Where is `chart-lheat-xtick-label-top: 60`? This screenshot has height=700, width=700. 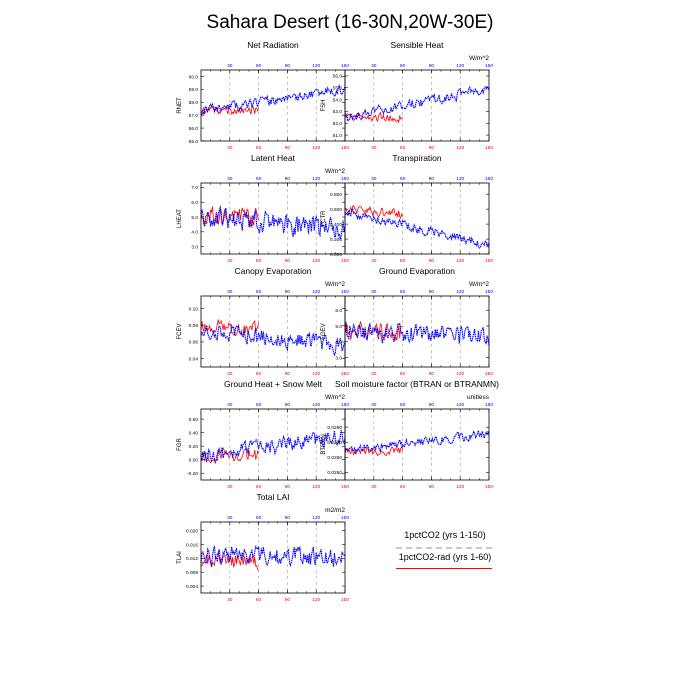 chart-lheat-xtick-label-top: 60 is located at coordinates (259, 179).